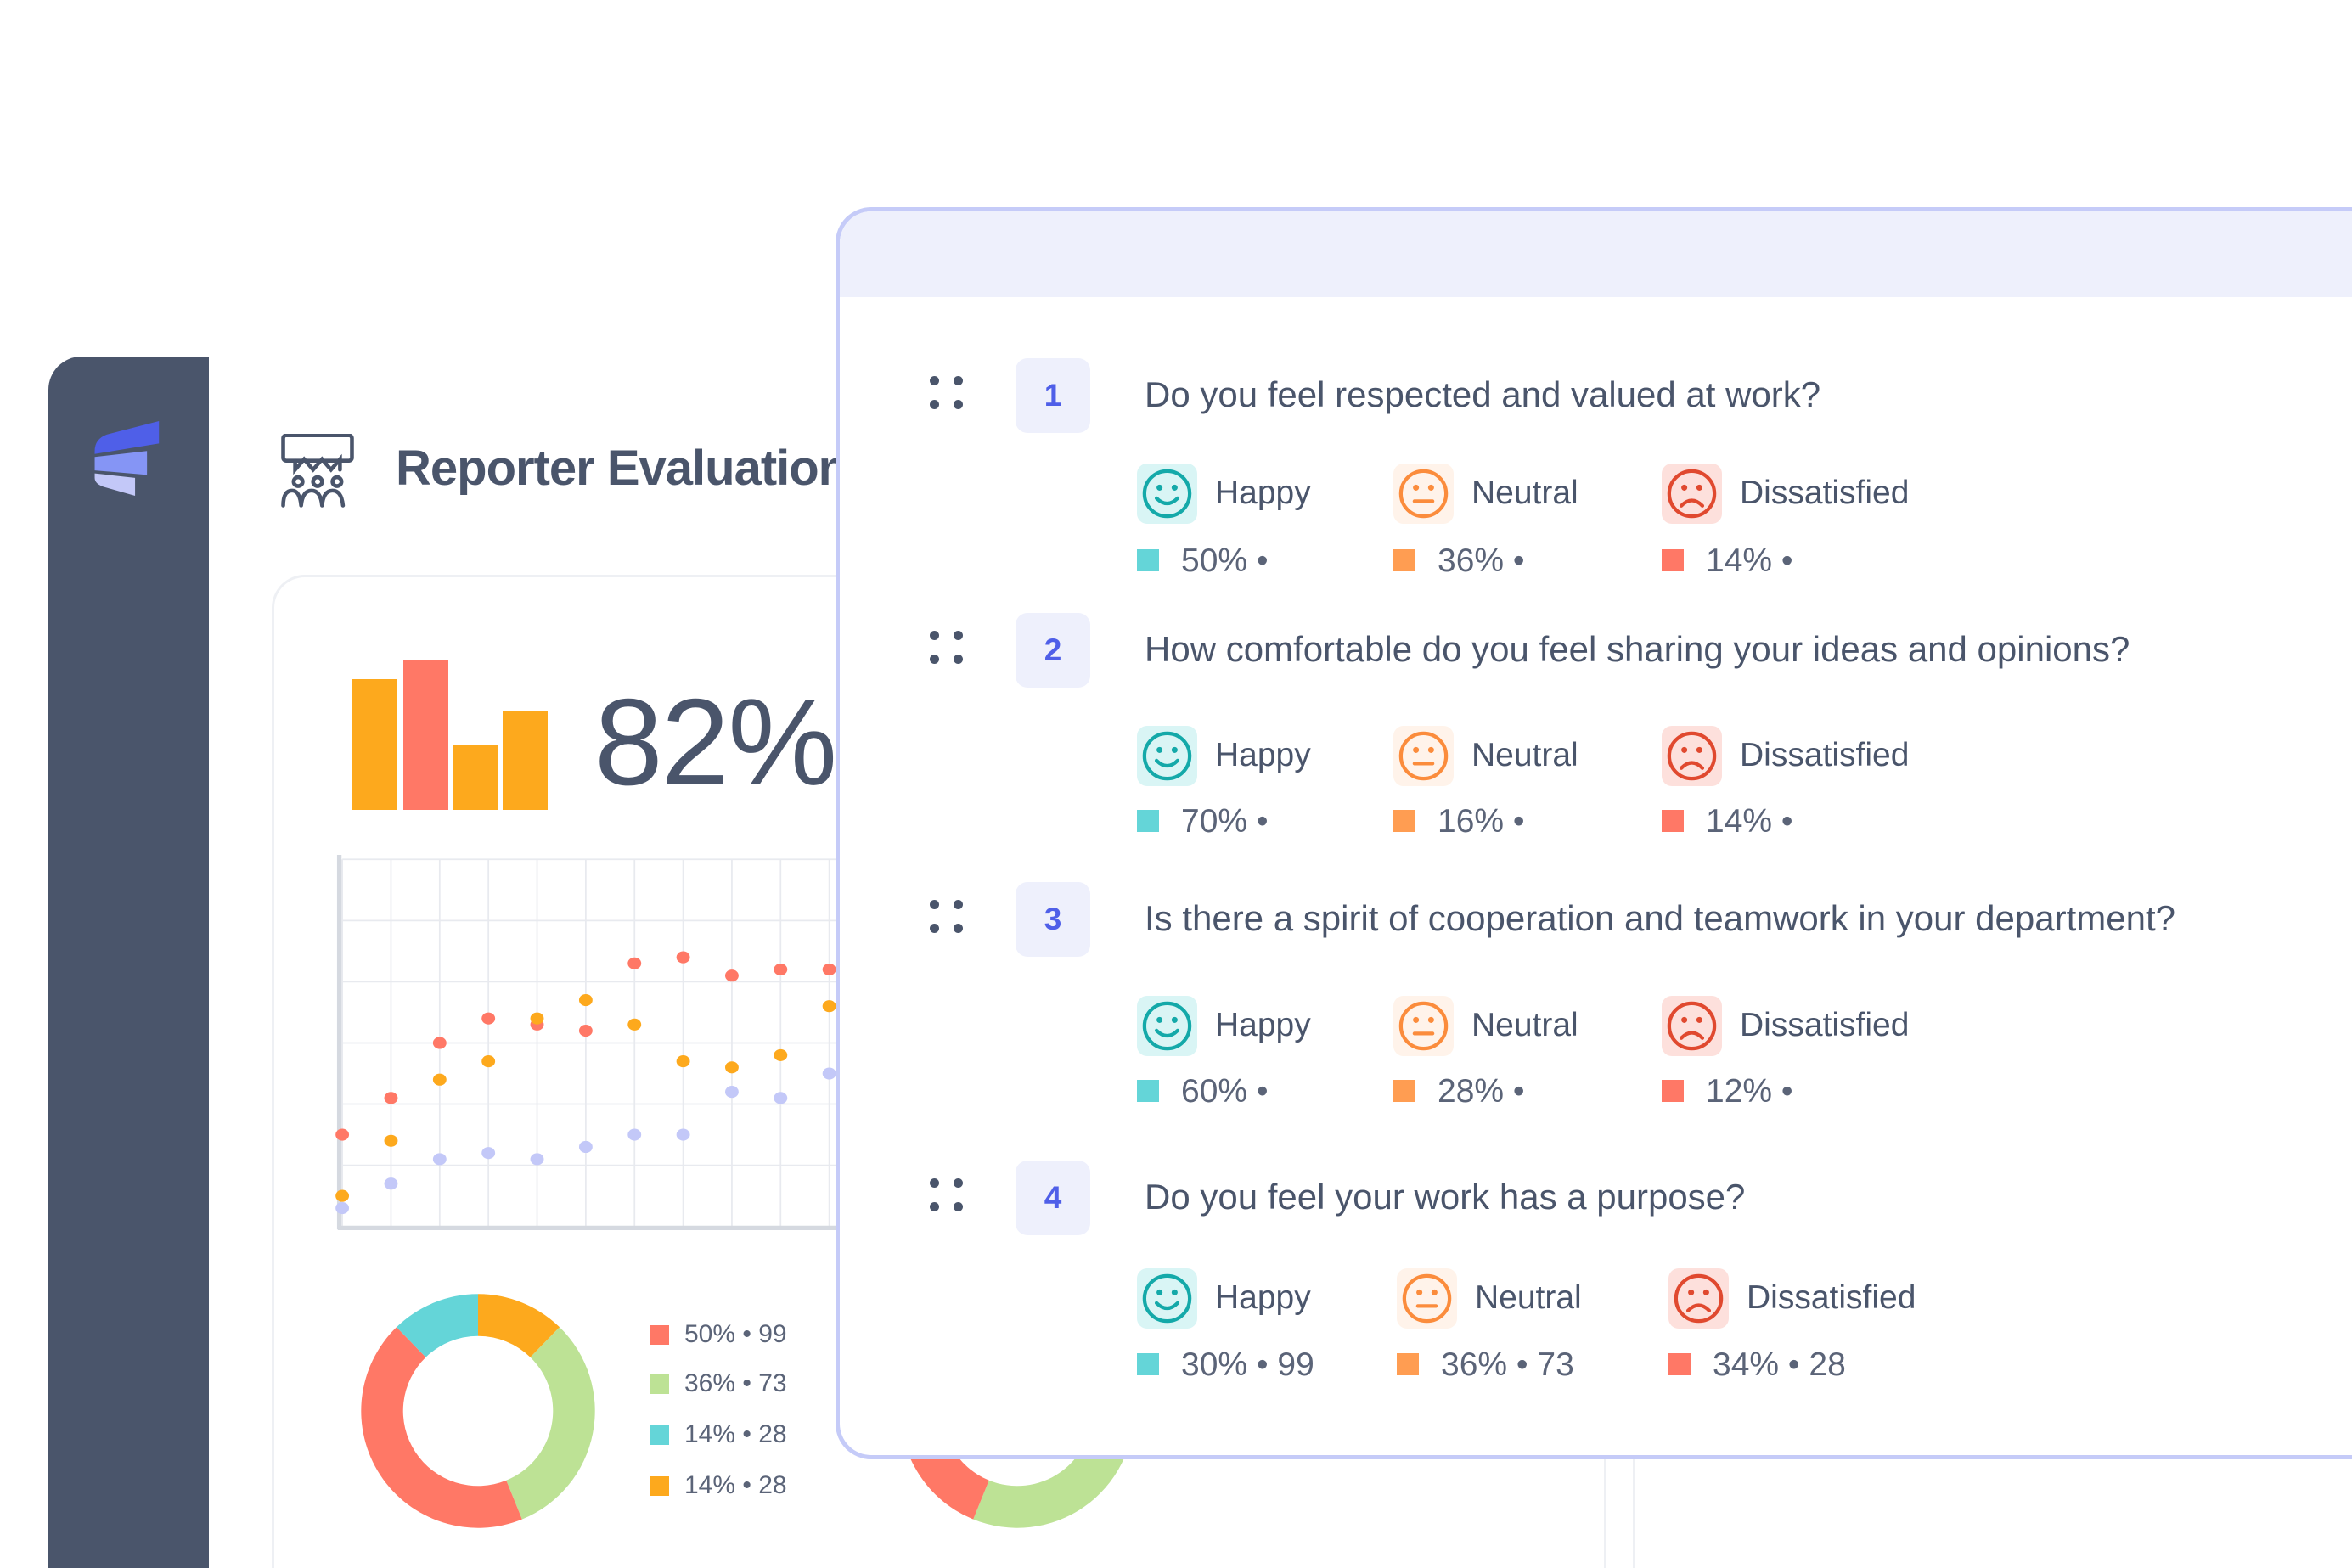 The height and width of the screenshot is (1568, 2352). I want to click on question-number: 4, so click(1053, 1198).